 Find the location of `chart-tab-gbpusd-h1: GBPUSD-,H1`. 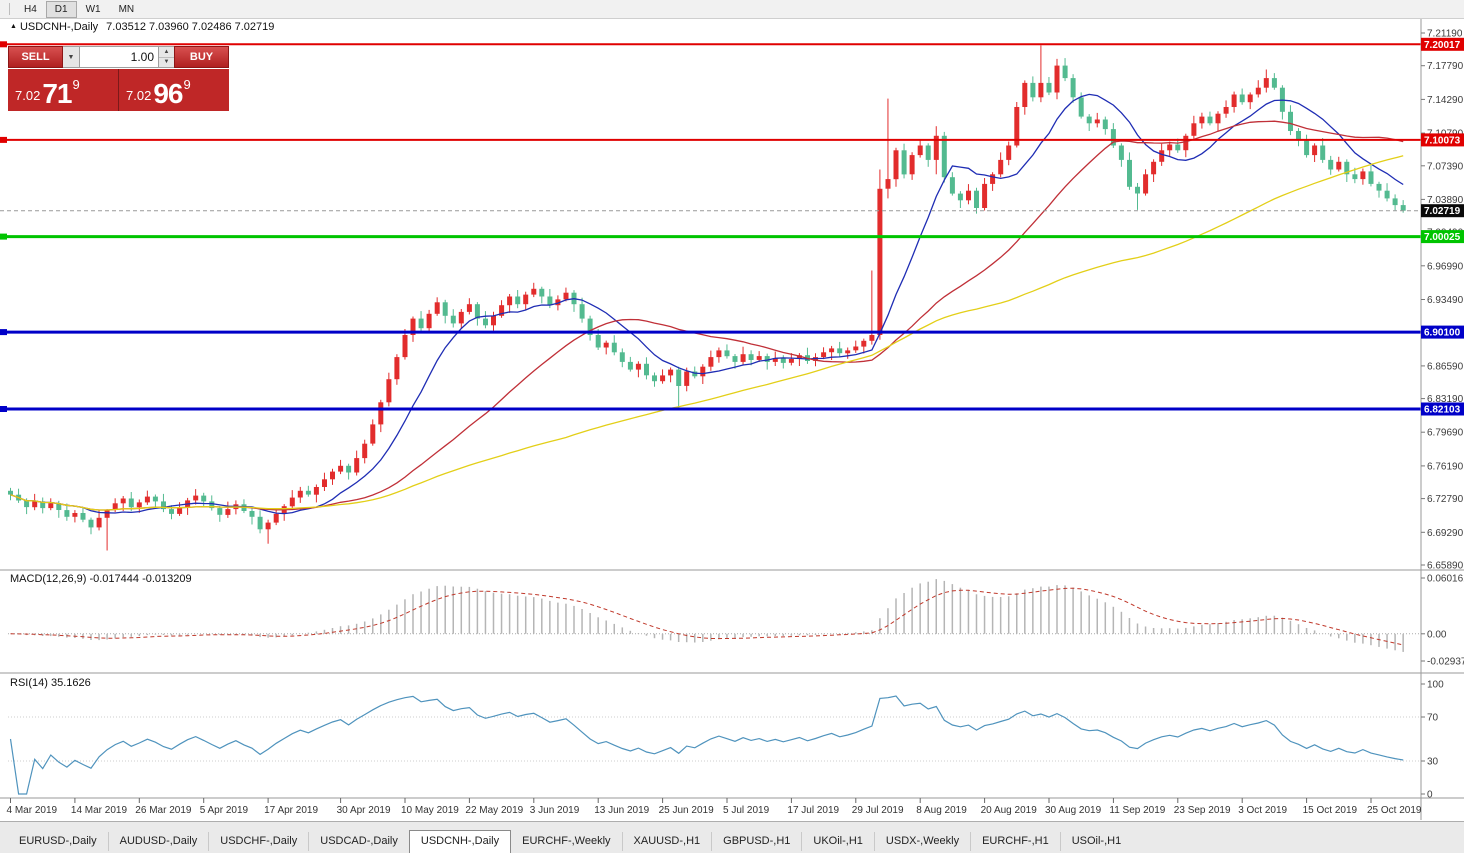

chart-tab-gbpusd-h1: GBPUSD-,H1 is located at coordinates (756, 841).